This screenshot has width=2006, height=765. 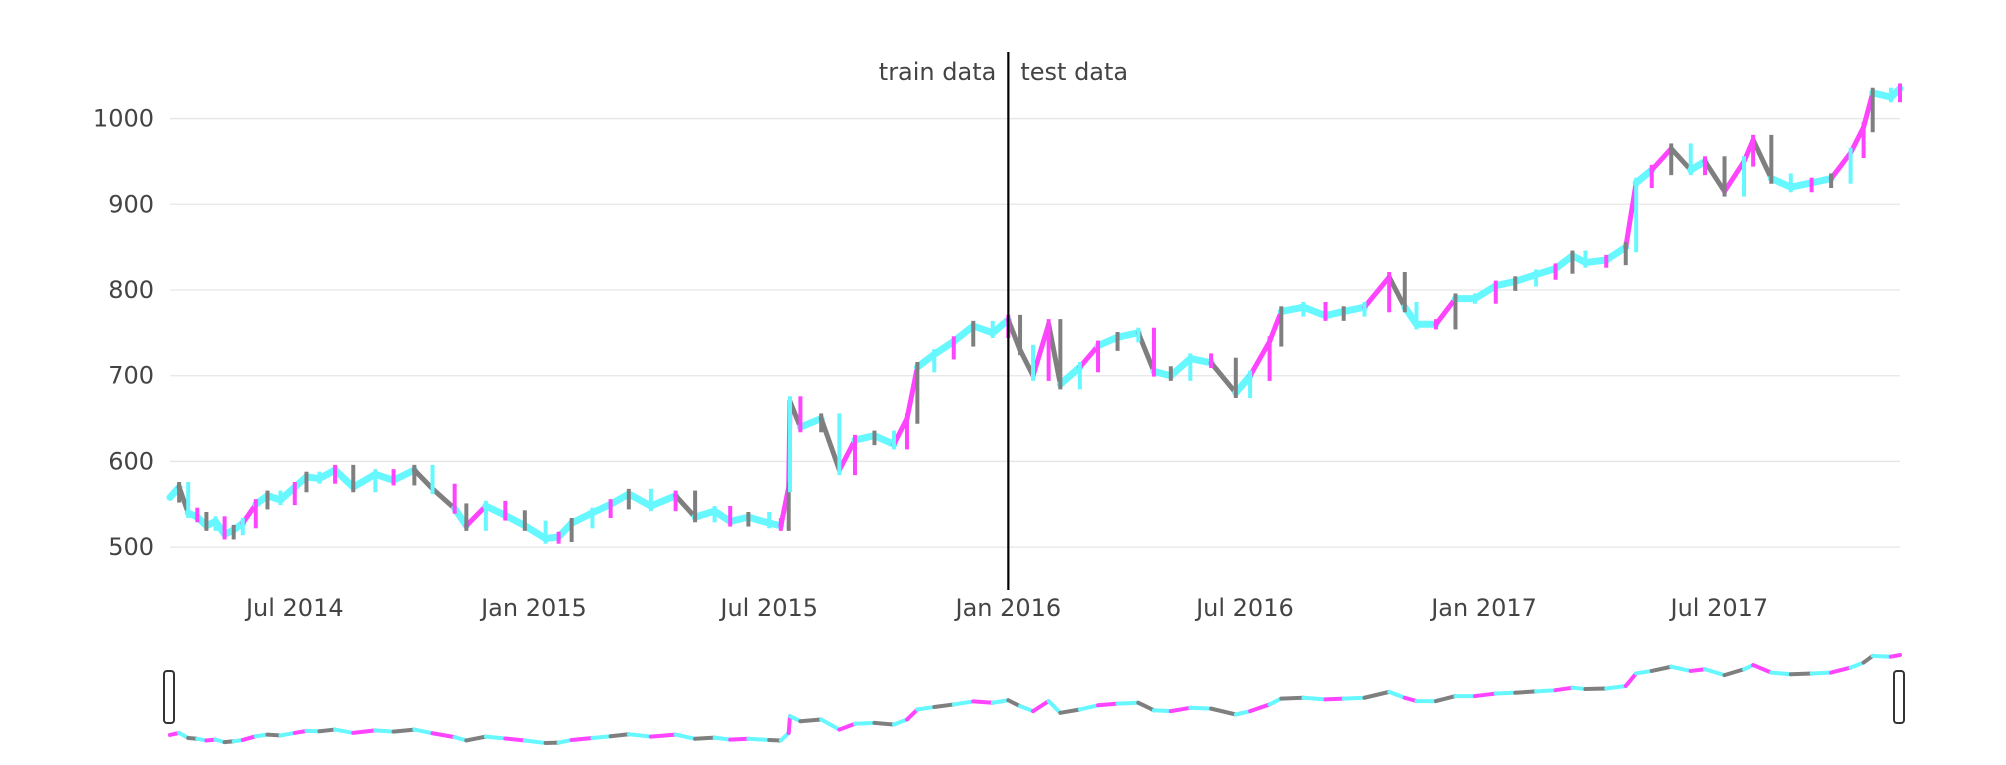 What do you see at coordinates (169, 697) in the screenshot?
I see `range-slider-left-handle` at bounding box center [169, 697].